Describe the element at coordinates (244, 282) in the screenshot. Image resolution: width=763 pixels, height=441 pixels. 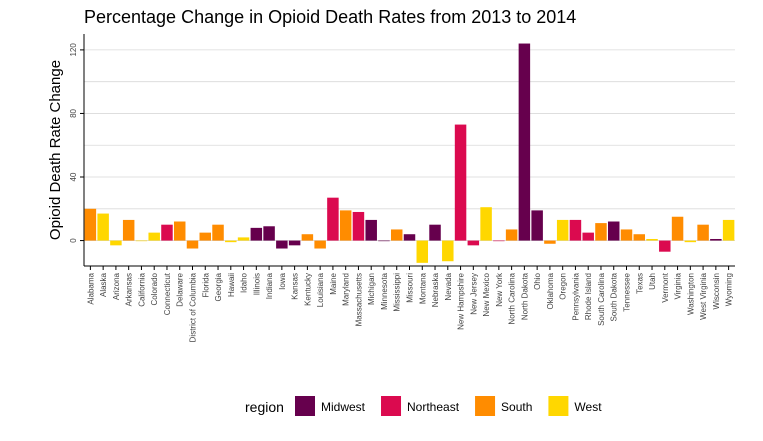
I see `x-tick-label: Idaho` at that location.